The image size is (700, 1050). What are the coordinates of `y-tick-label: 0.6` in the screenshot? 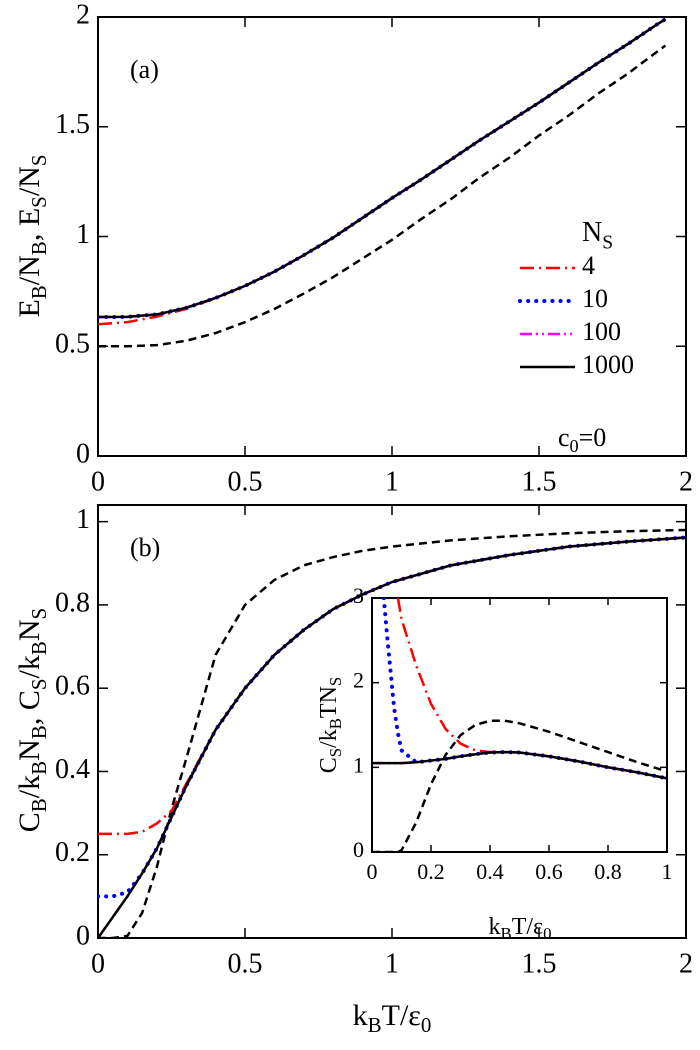 It's located at (72, 686).